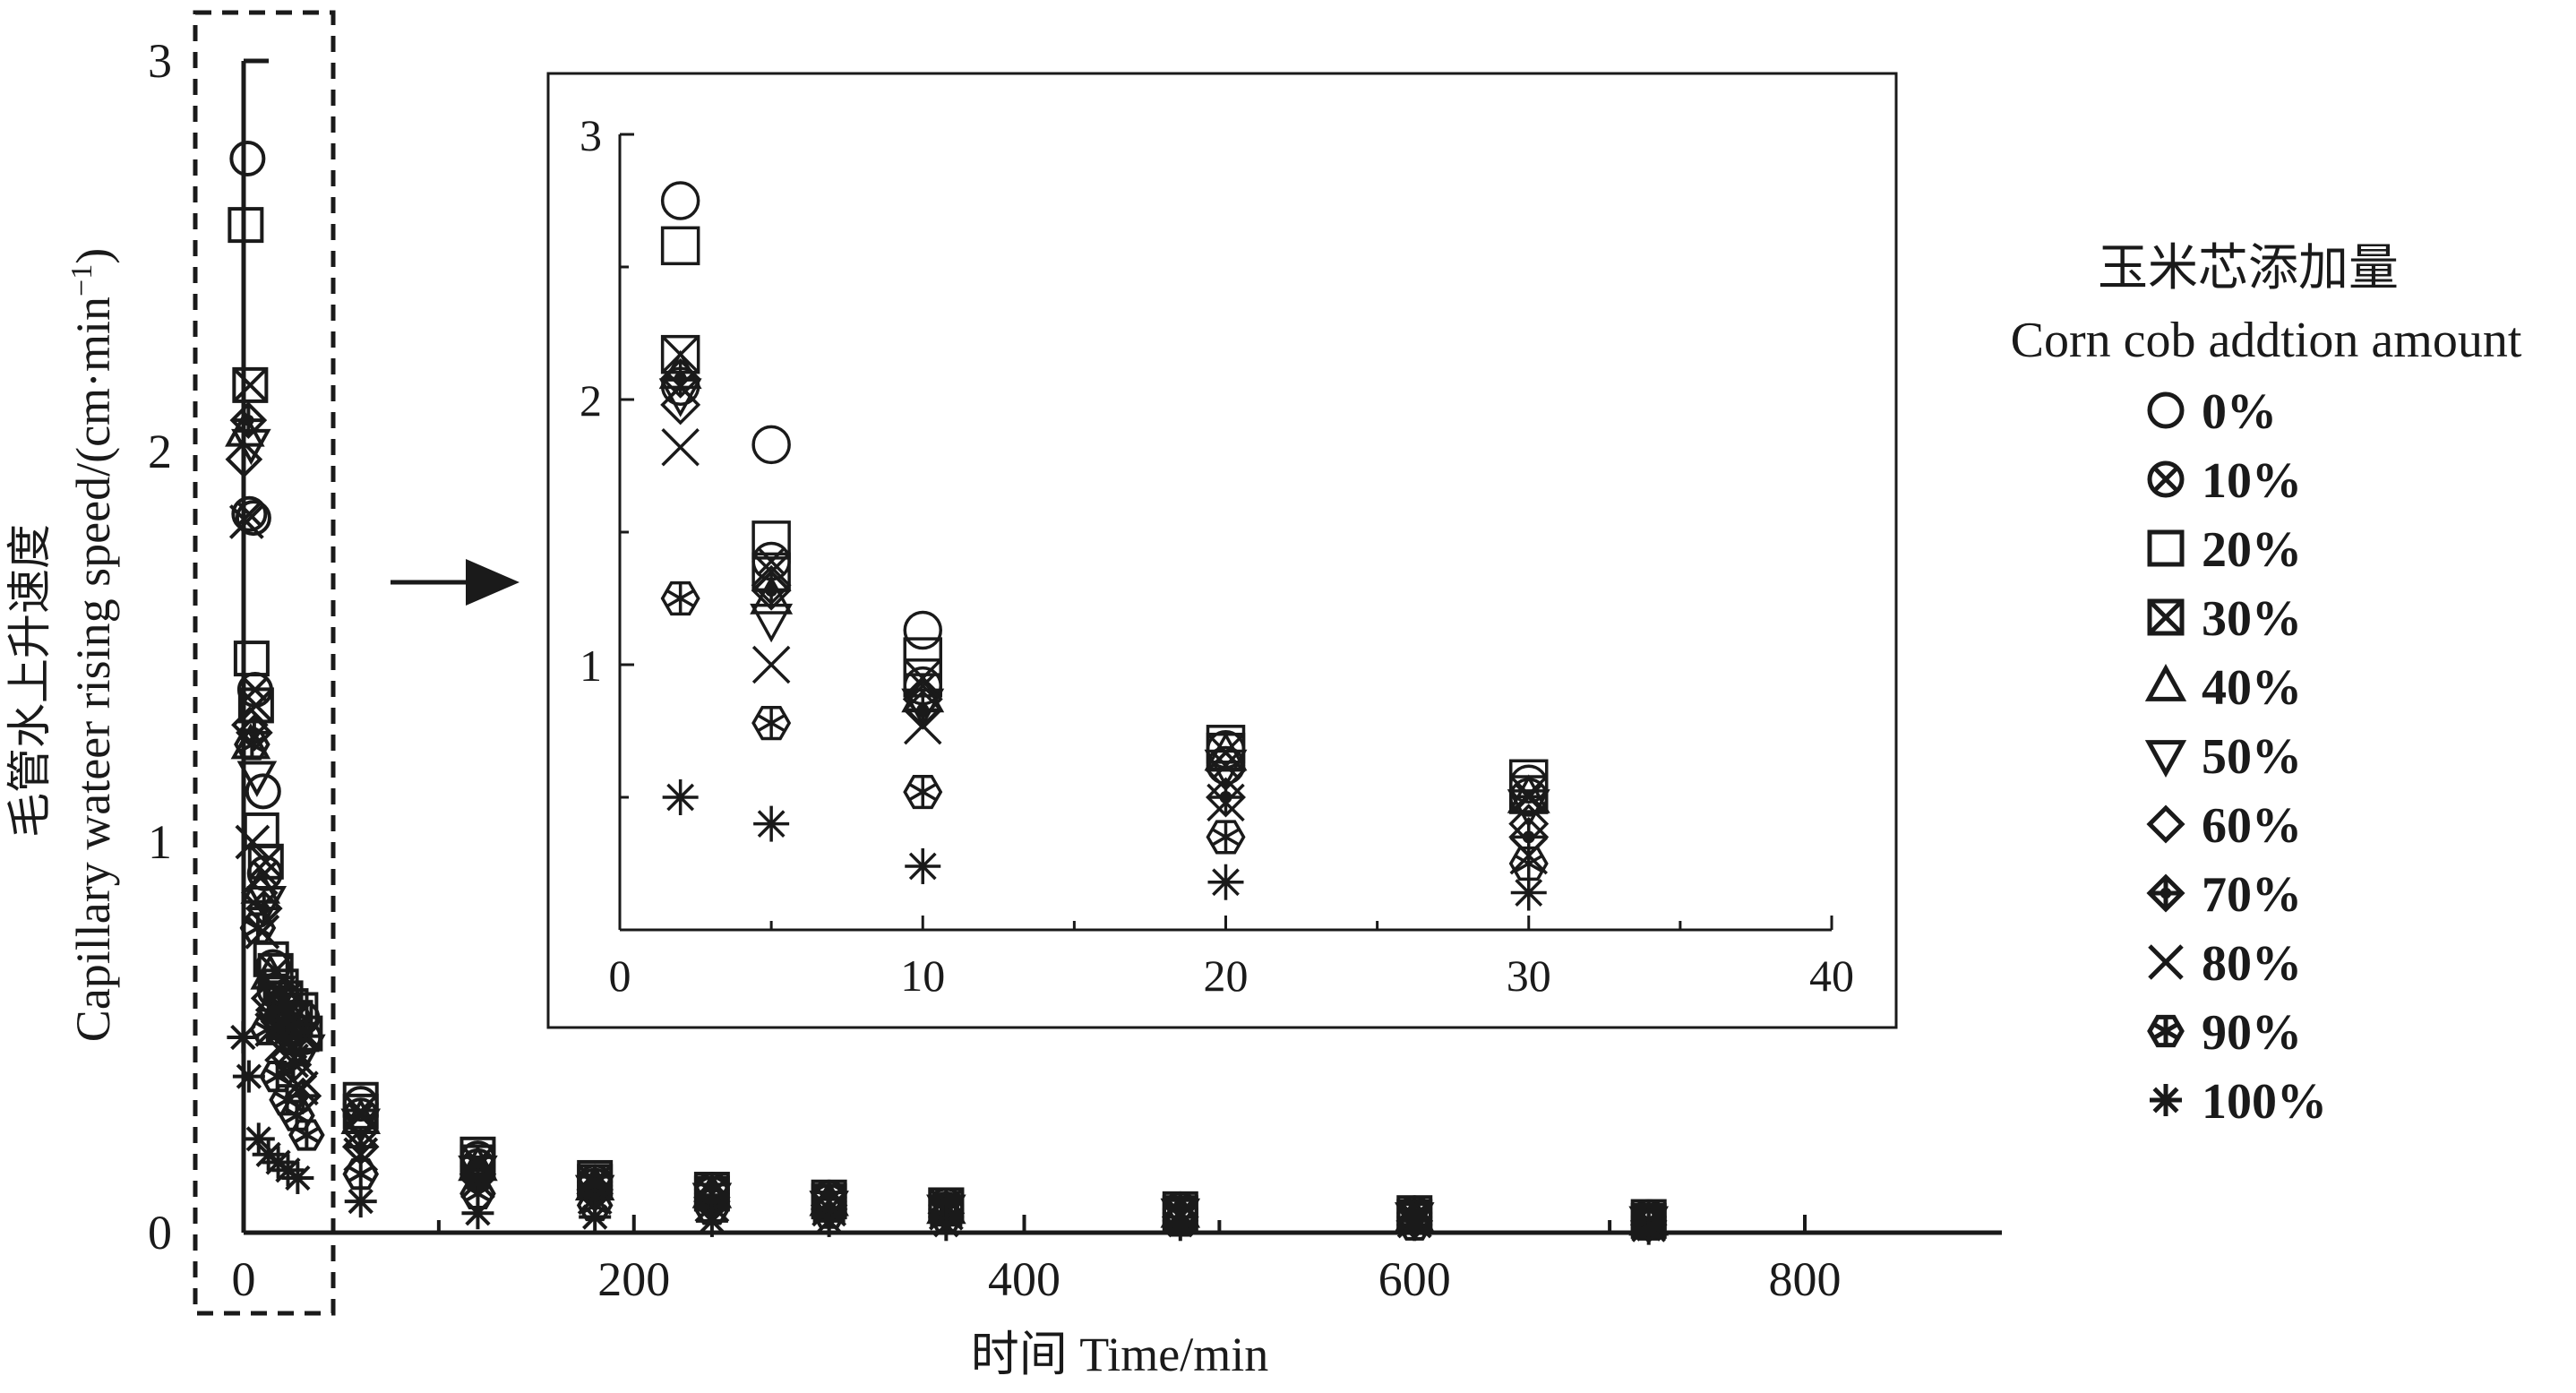 The height and width of the screenshot is (1393, 2576). What do you see at coordinates (160, 61) in the screenshot?
I see `main-y-tick-label: 3` at bounding box center [160, 61].